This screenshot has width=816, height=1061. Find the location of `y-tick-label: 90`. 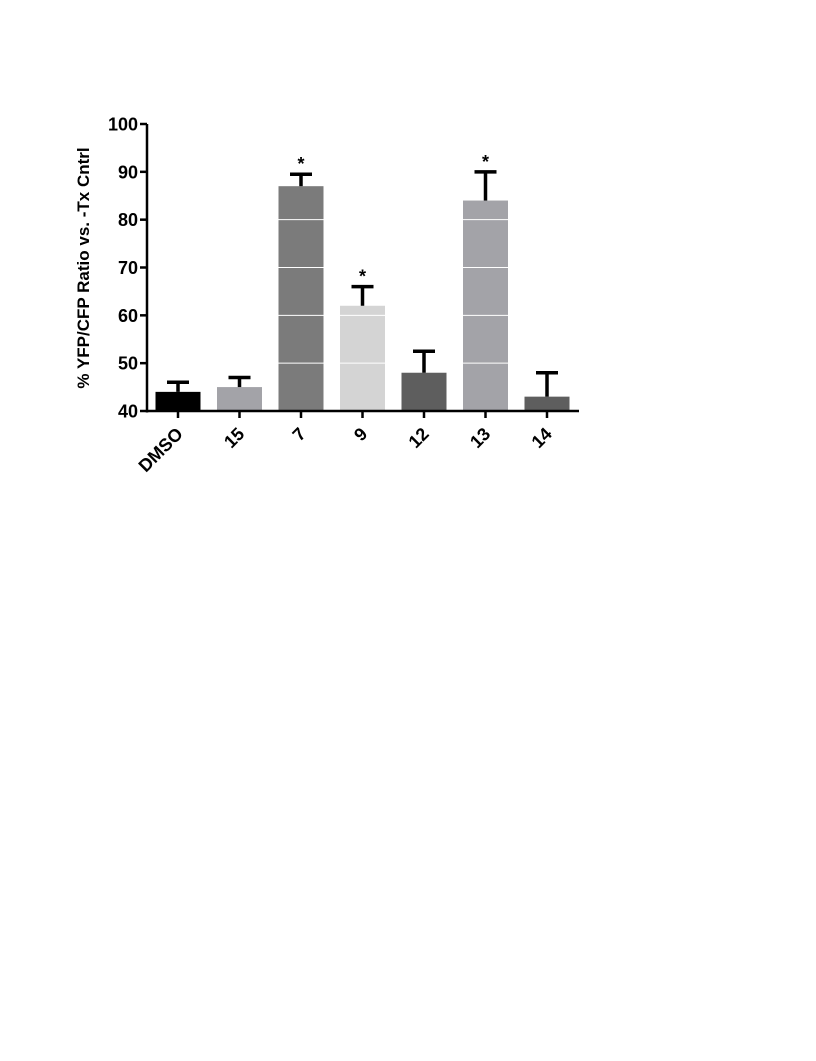

y-tick-label: 90 is located at coordinates (128, 172).